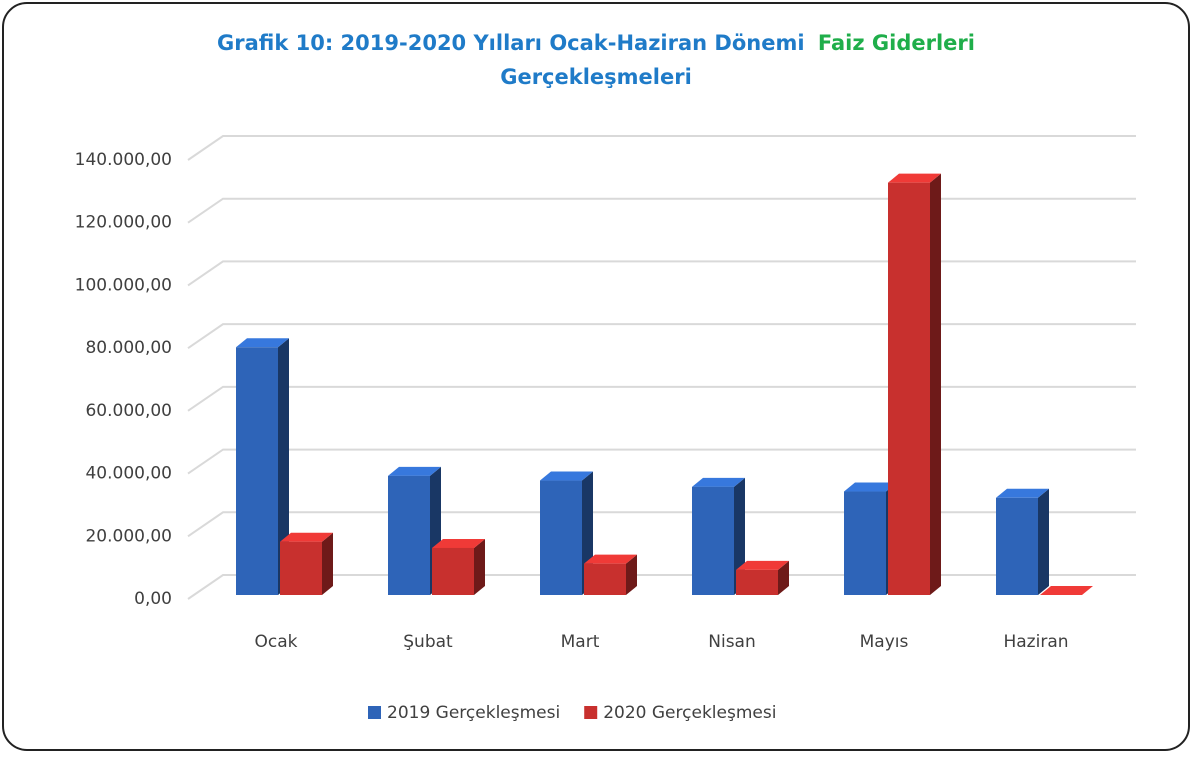  What do you see at coordinates (153, 599) in the screenshot?
I see `y-tick-label: 0,00` at bounding box center [153, 599].